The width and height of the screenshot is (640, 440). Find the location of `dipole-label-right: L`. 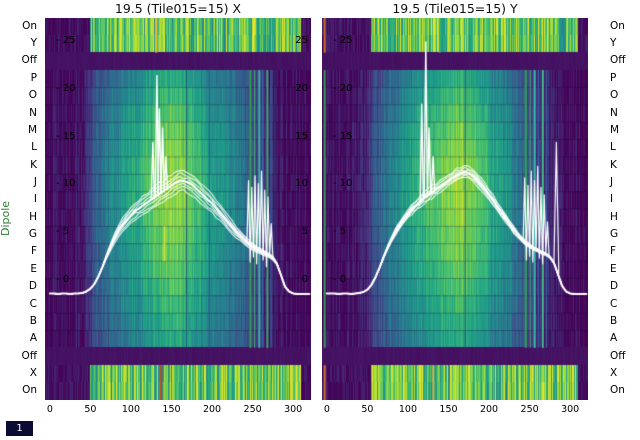

dipole-label-right: L is located at coordinates (613, 147).